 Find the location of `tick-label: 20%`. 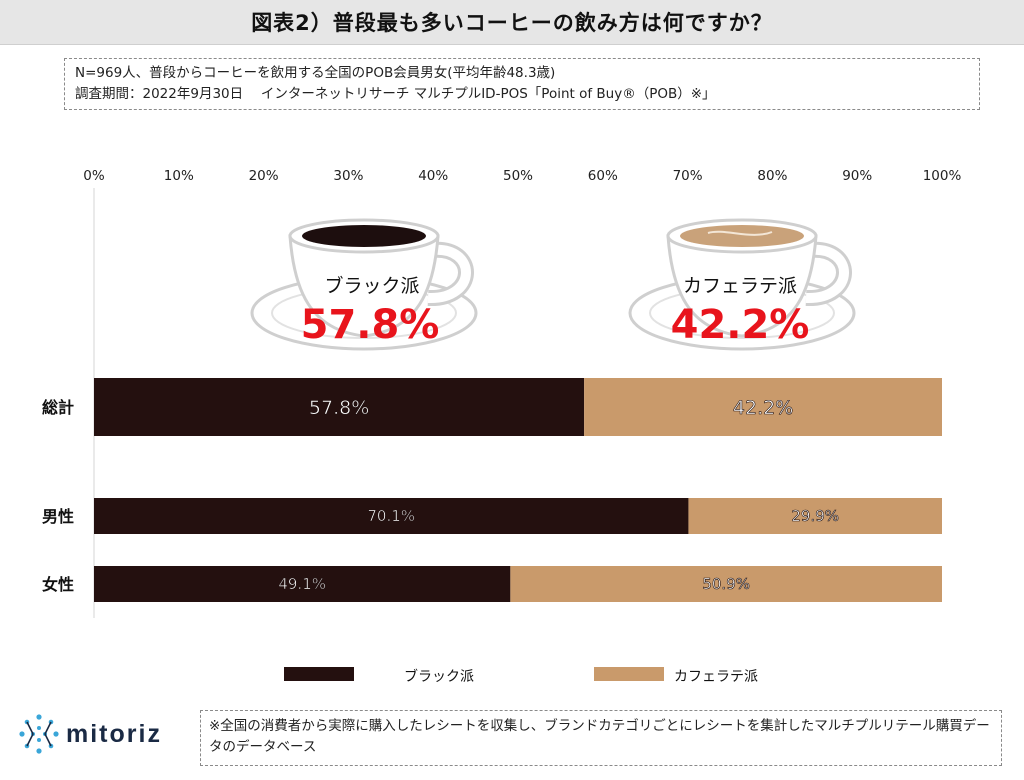

tick-label: 20% is located at coordinates (264, 176).